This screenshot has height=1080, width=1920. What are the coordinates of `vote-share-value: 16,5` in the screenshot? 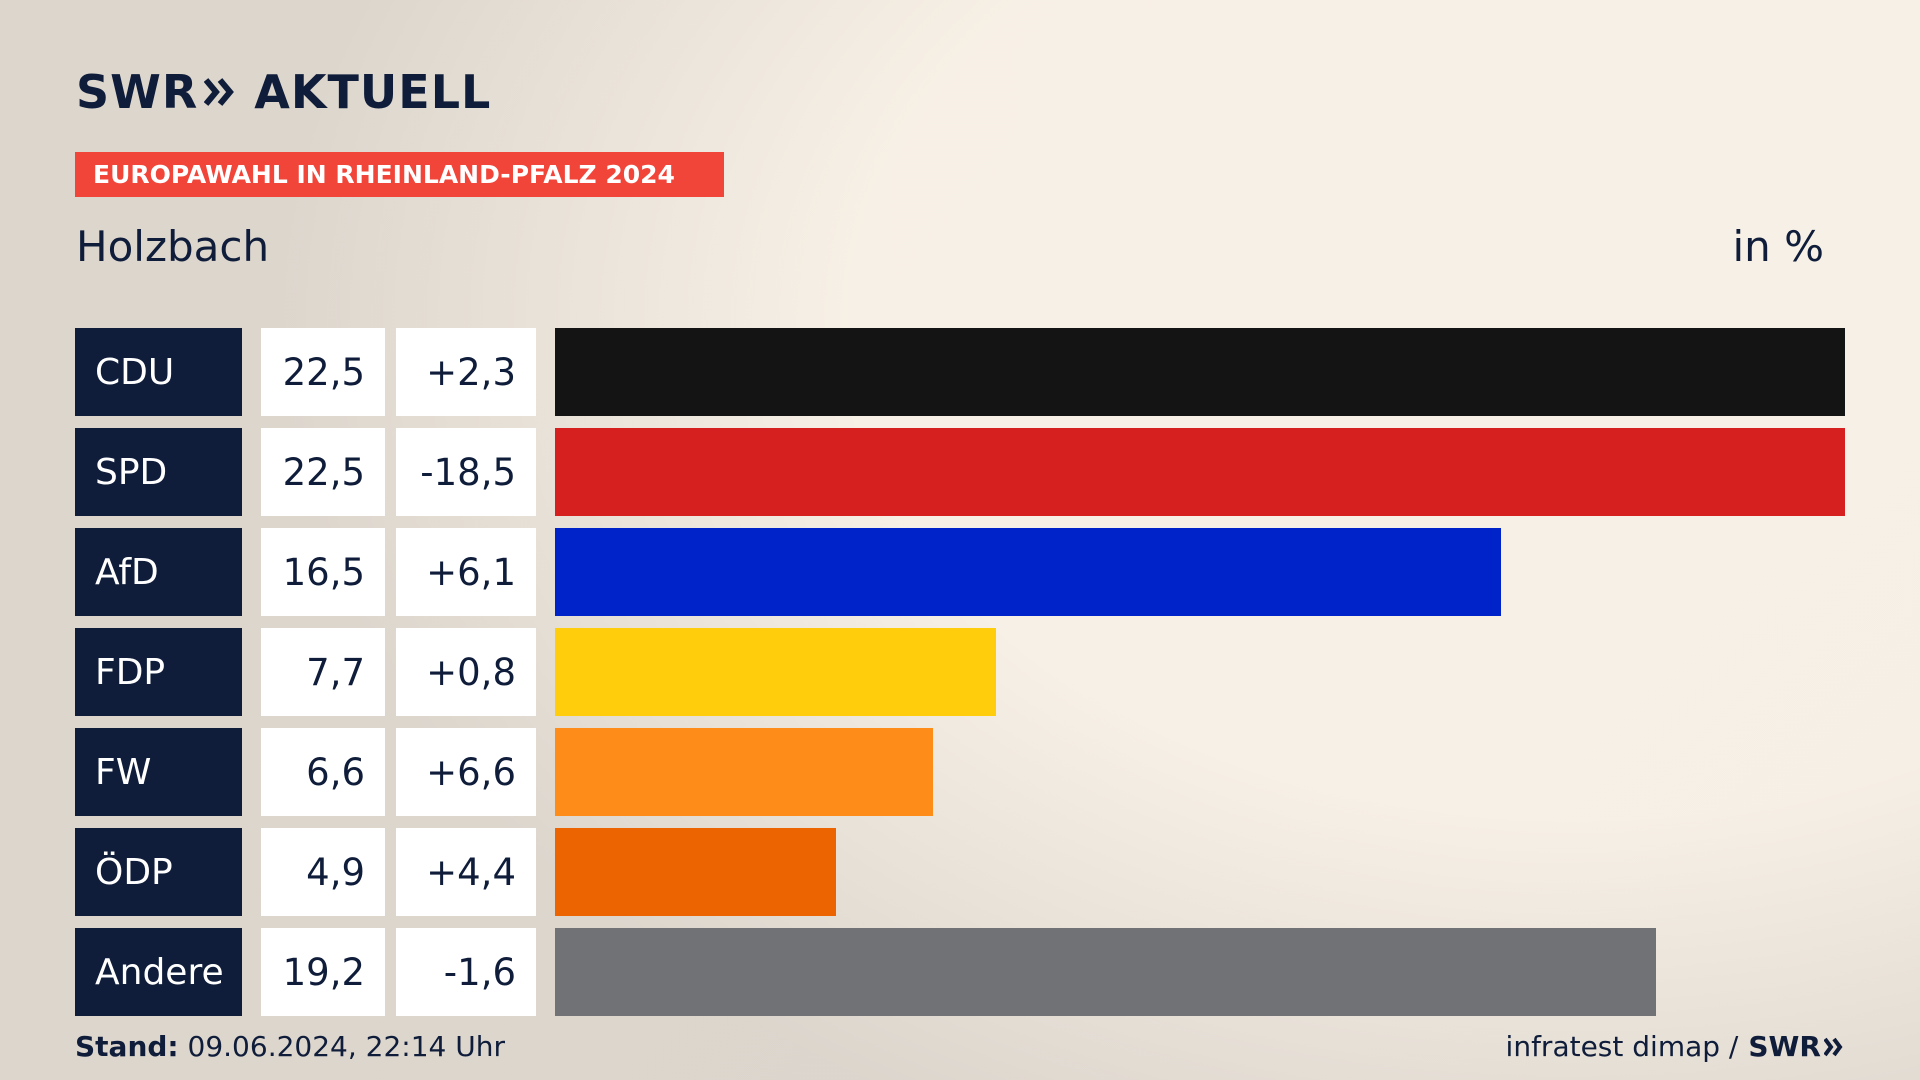 It's located at (323, 572).